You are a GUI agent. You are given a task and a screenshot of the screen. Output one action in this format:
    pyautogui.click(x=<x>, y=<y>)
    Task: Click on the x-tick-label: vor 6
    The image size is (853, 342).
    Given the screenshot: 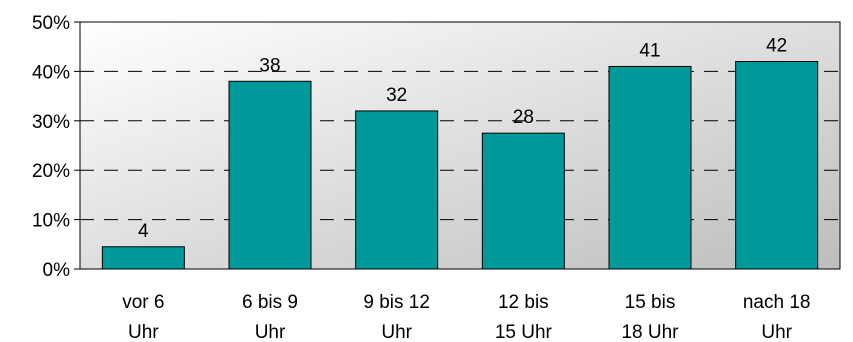 What is the action you would take?
    pyautogui.click(x=143, y=302)
    